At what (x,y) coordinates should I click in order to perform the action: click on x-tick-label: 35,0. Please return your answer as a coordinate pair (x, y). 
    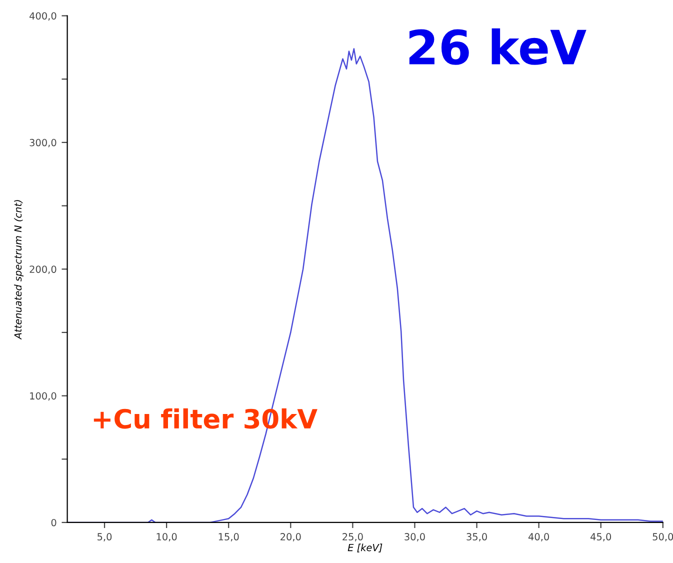
    Looking at the image, I should click on (476, 537).